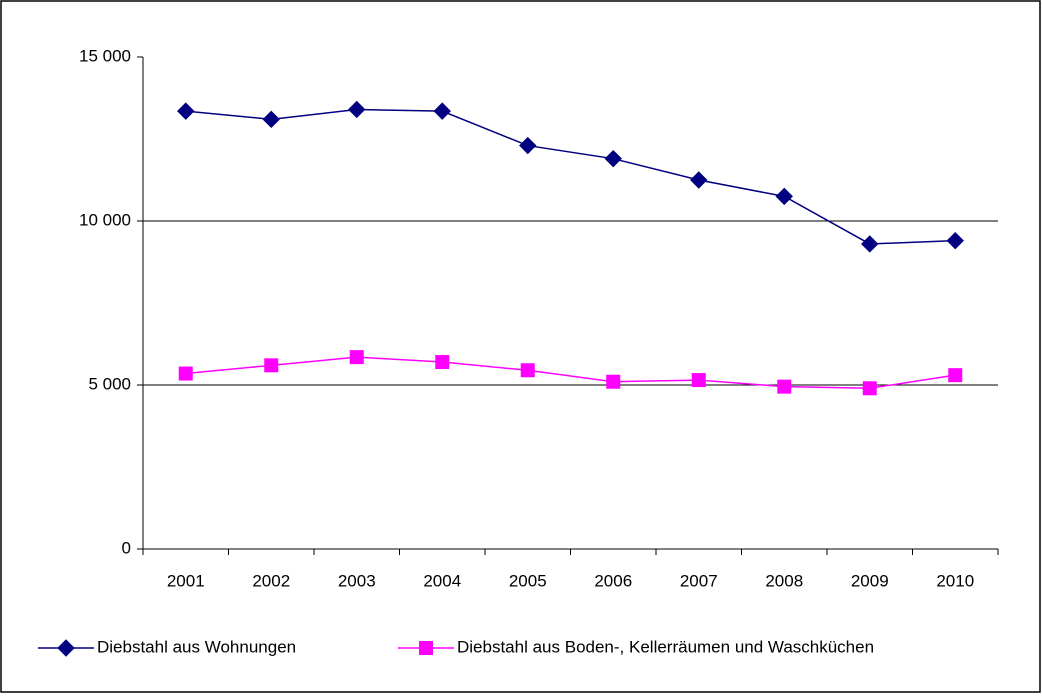  What do you see at coordinates (105, 219) in the screenshot?
I see `y-tick-label: 10 000` at bounding box center [105, 219].